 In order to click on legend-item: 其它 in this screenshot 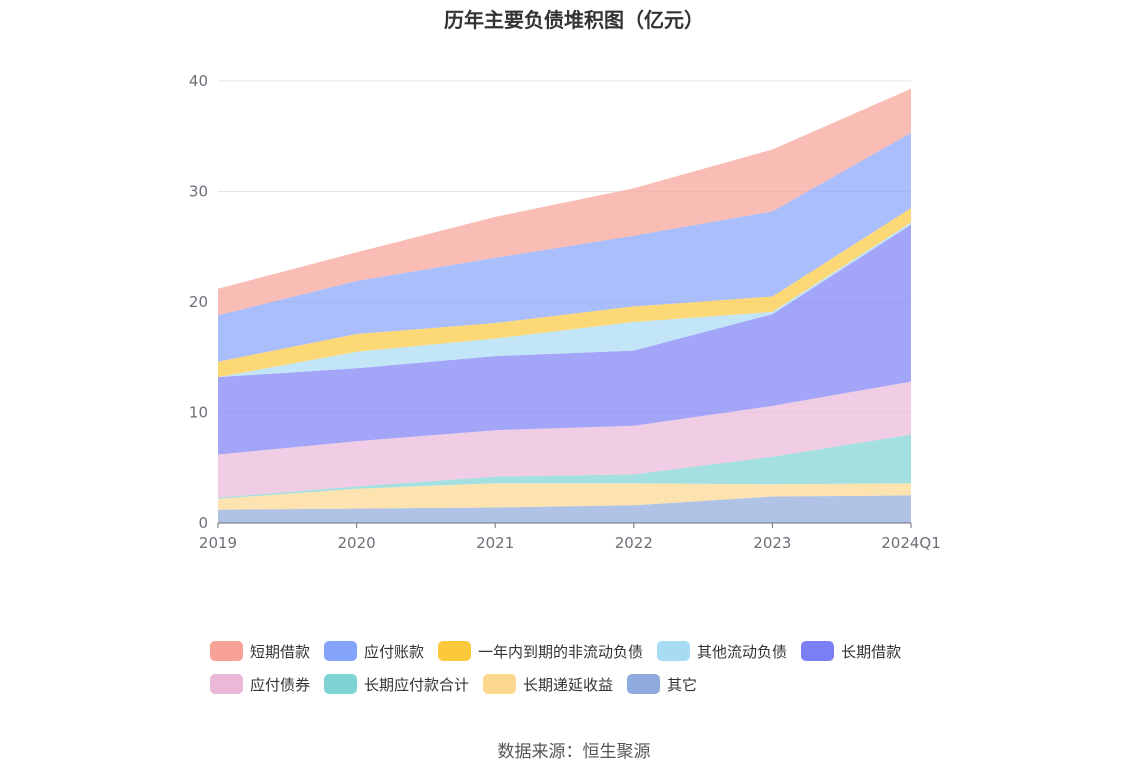, I will do `click(662, 684)`.